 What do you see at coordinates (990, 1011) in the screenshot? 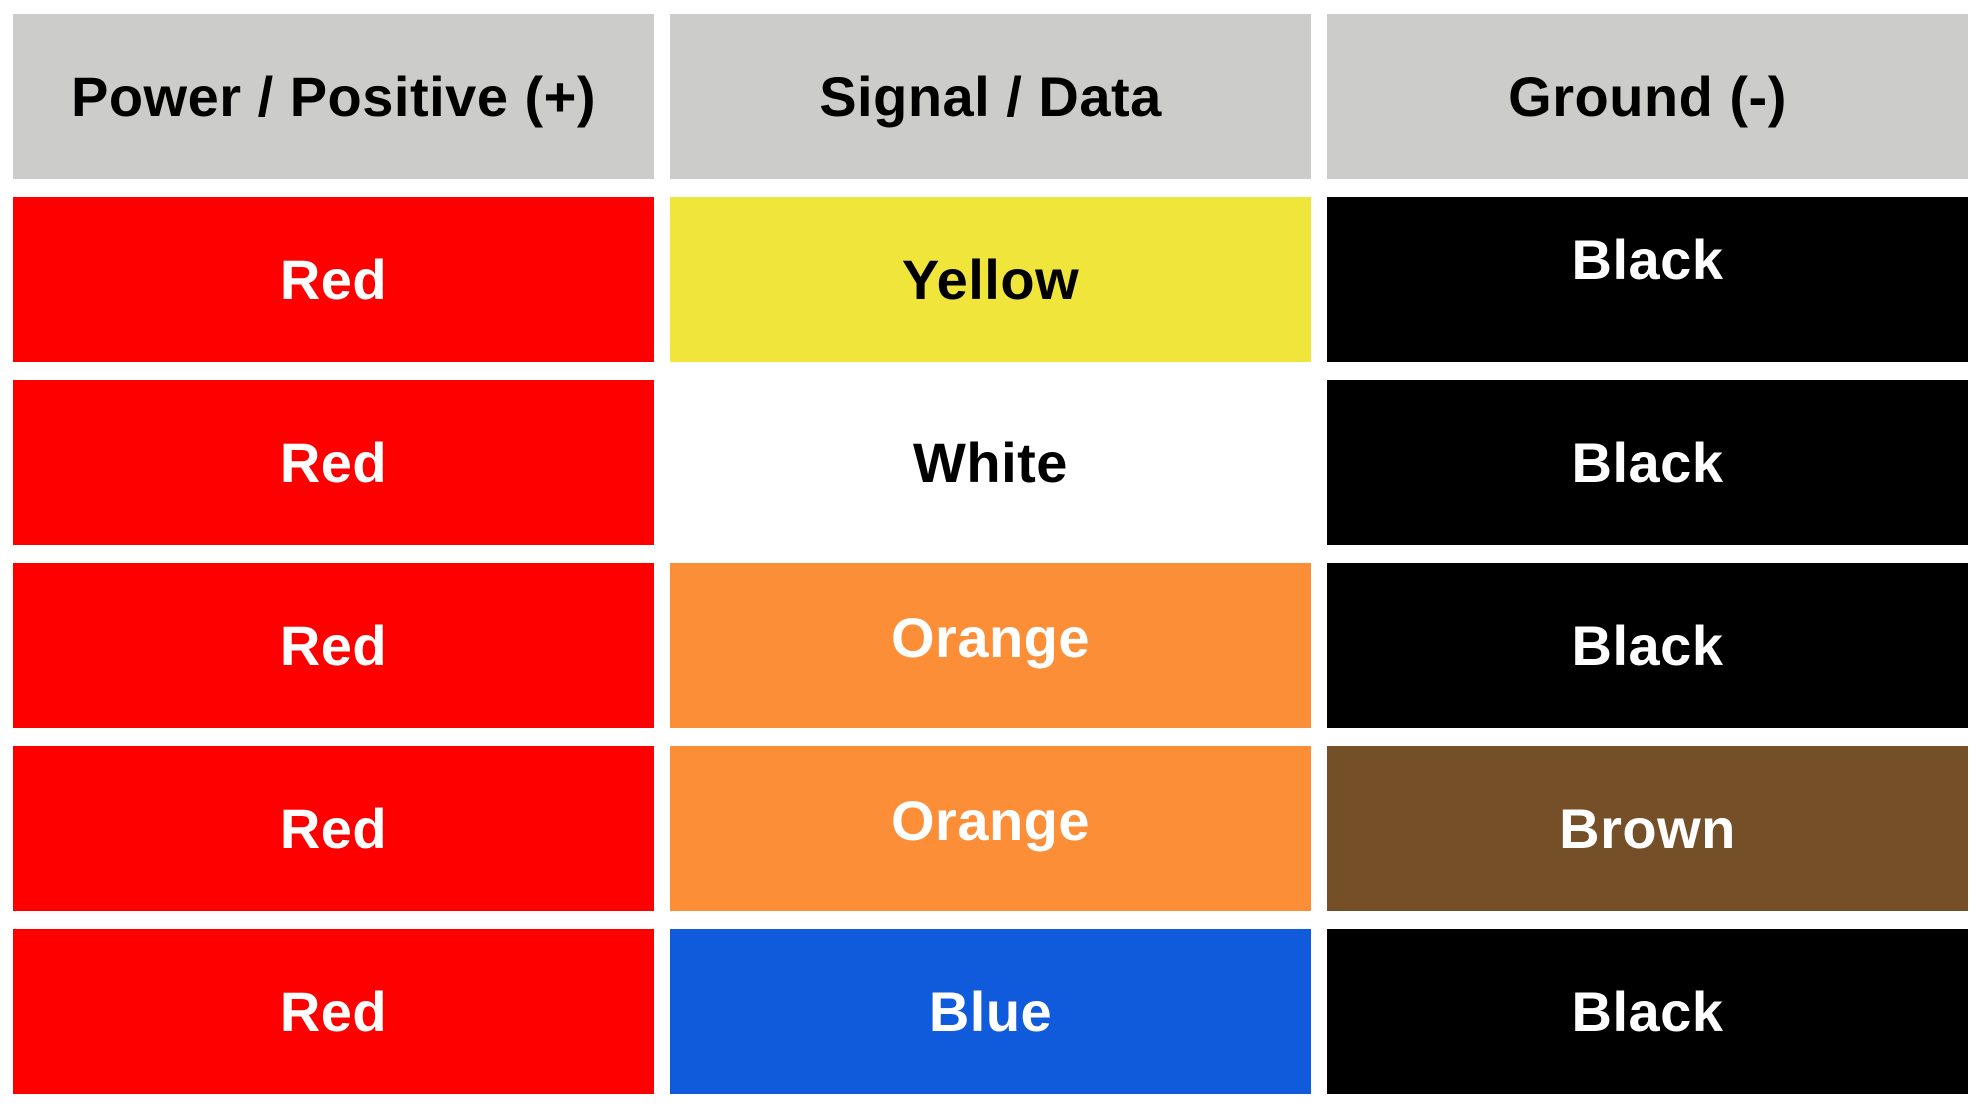
I see `signal-cell: Blue` at bounding box center [990, 1011].